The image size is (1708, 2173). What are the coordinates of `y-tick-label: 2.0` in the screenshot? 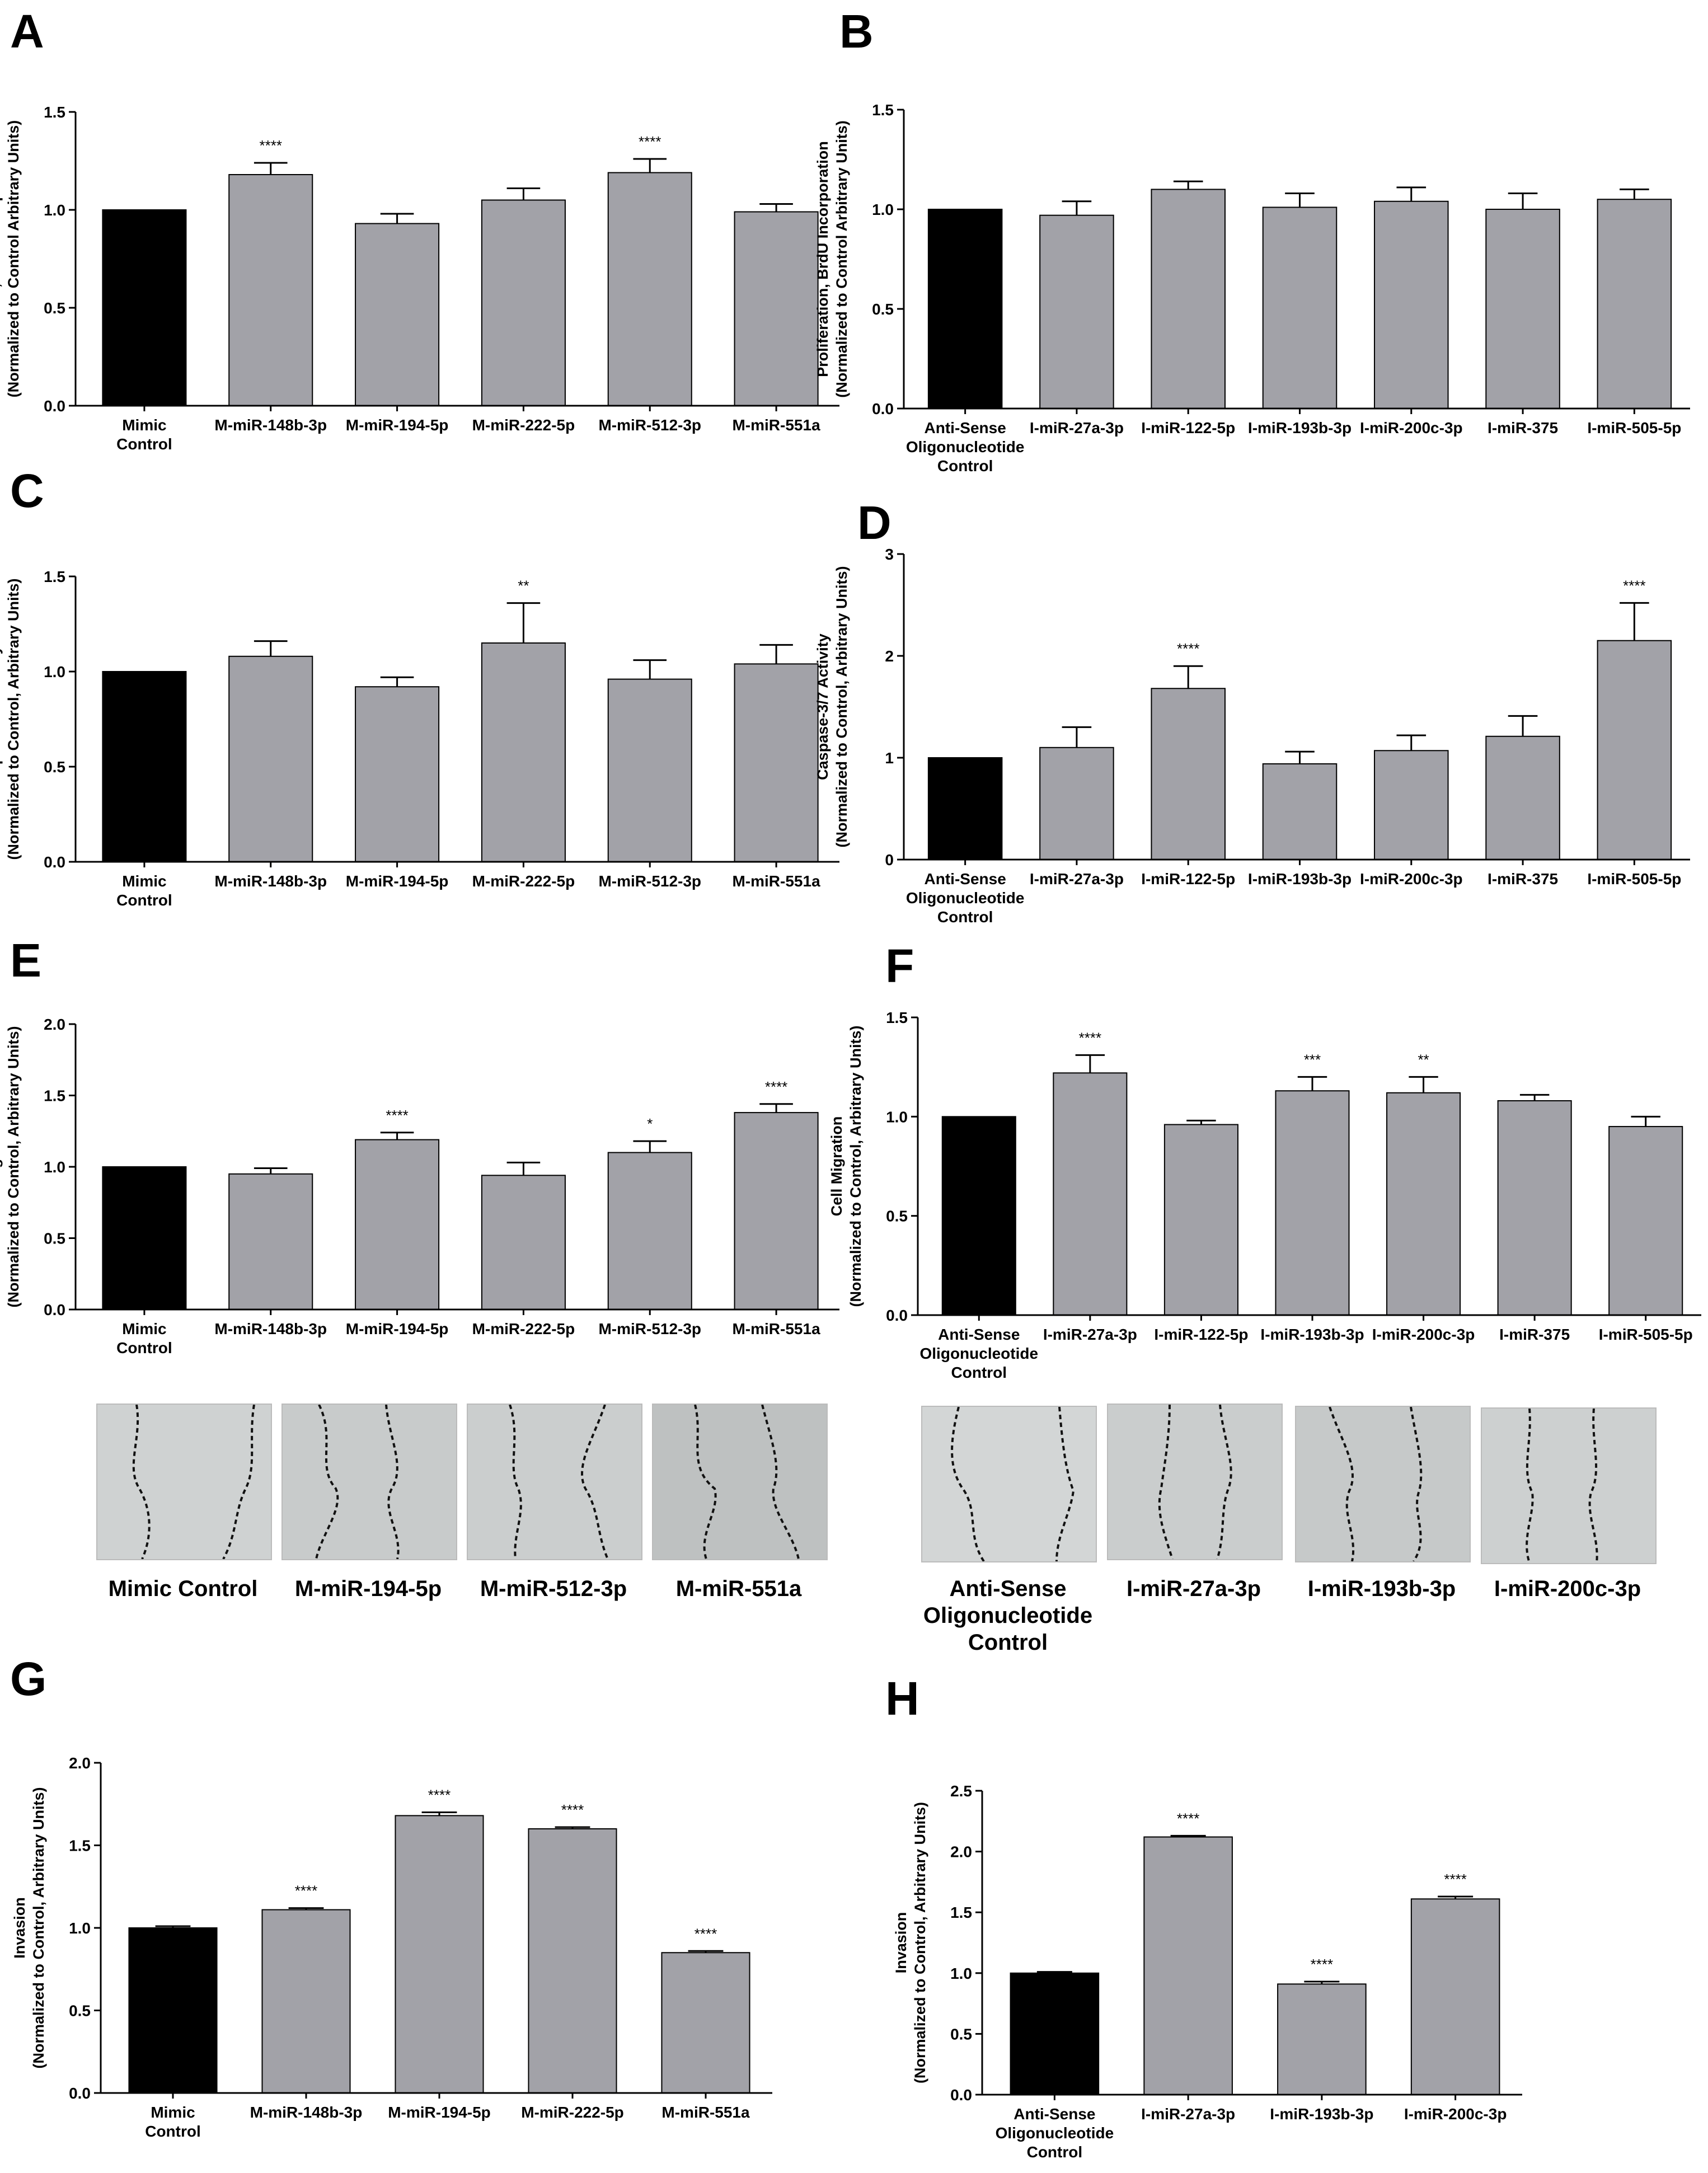 It's located at (961, 1852).